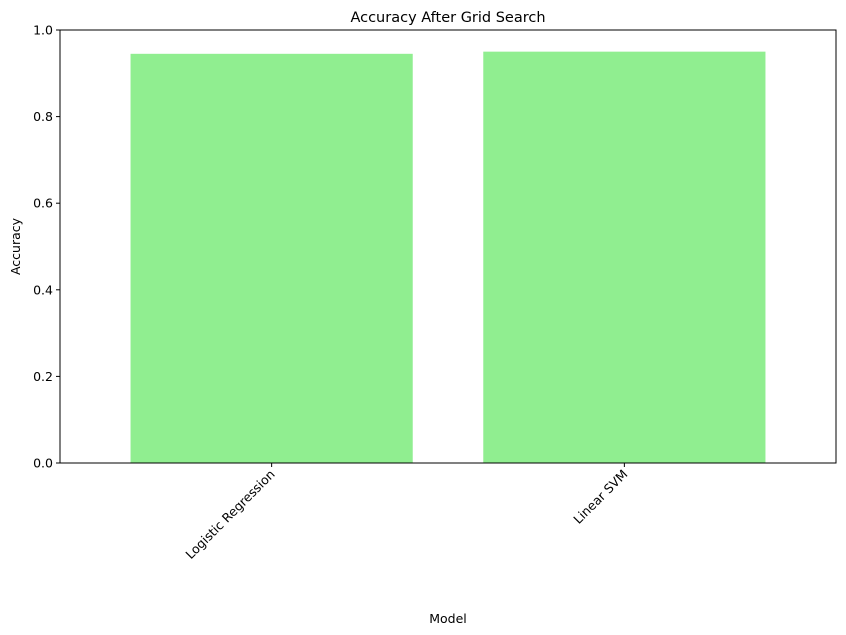  What do you see at coordinates (43, 116) in the screenshot?
I see `y-tick-label: 0.8` at bounding box center [43, 116].